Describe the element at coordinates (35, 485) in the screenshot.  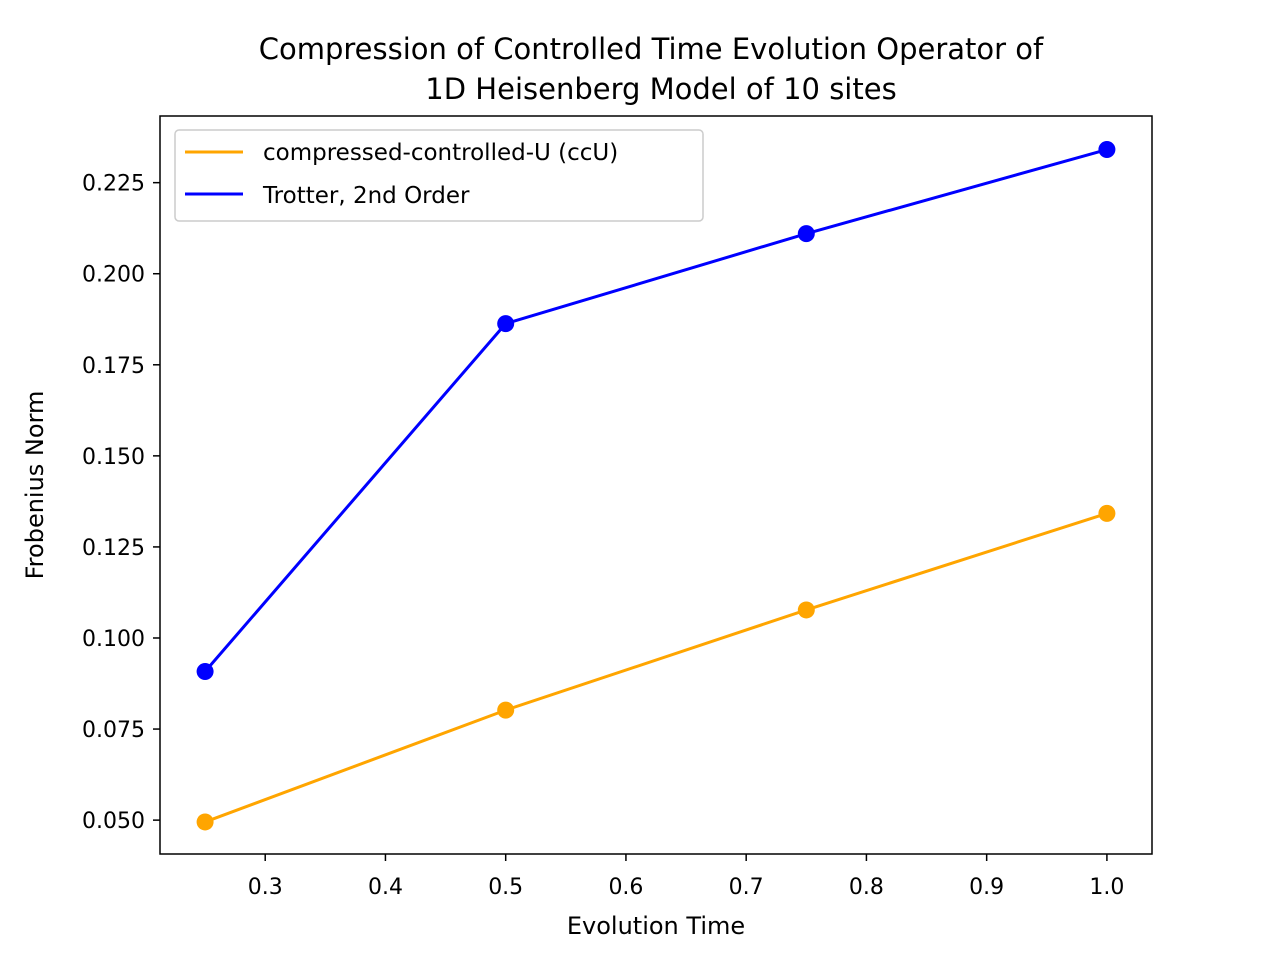
I see `y-axis-title: Frobenius Norm` at that location.